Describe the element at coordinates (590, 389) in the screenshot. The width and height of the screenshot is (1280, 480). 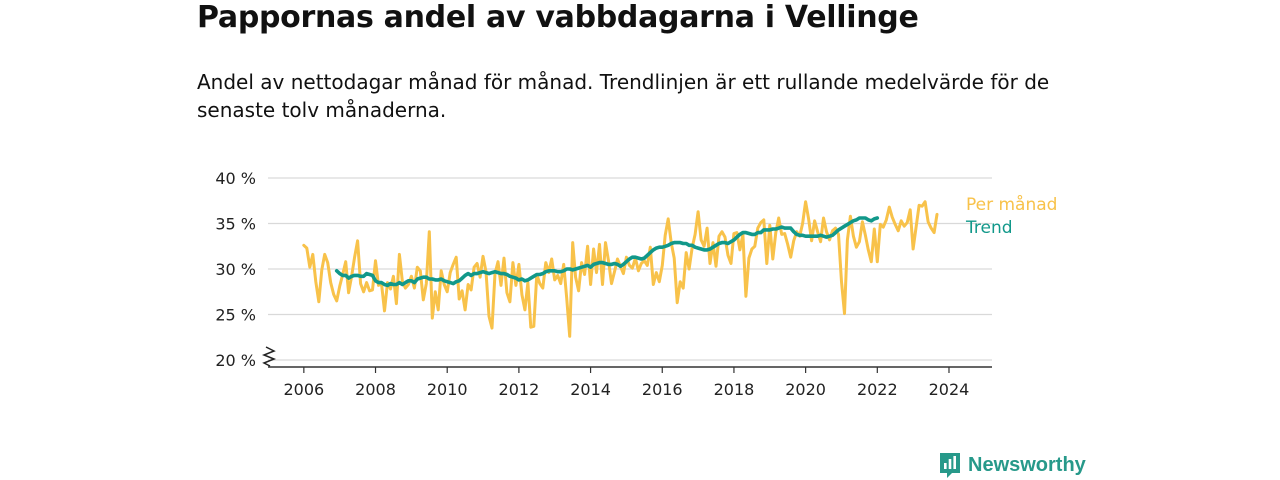
I see `x-tick-label: 2014` at that location.